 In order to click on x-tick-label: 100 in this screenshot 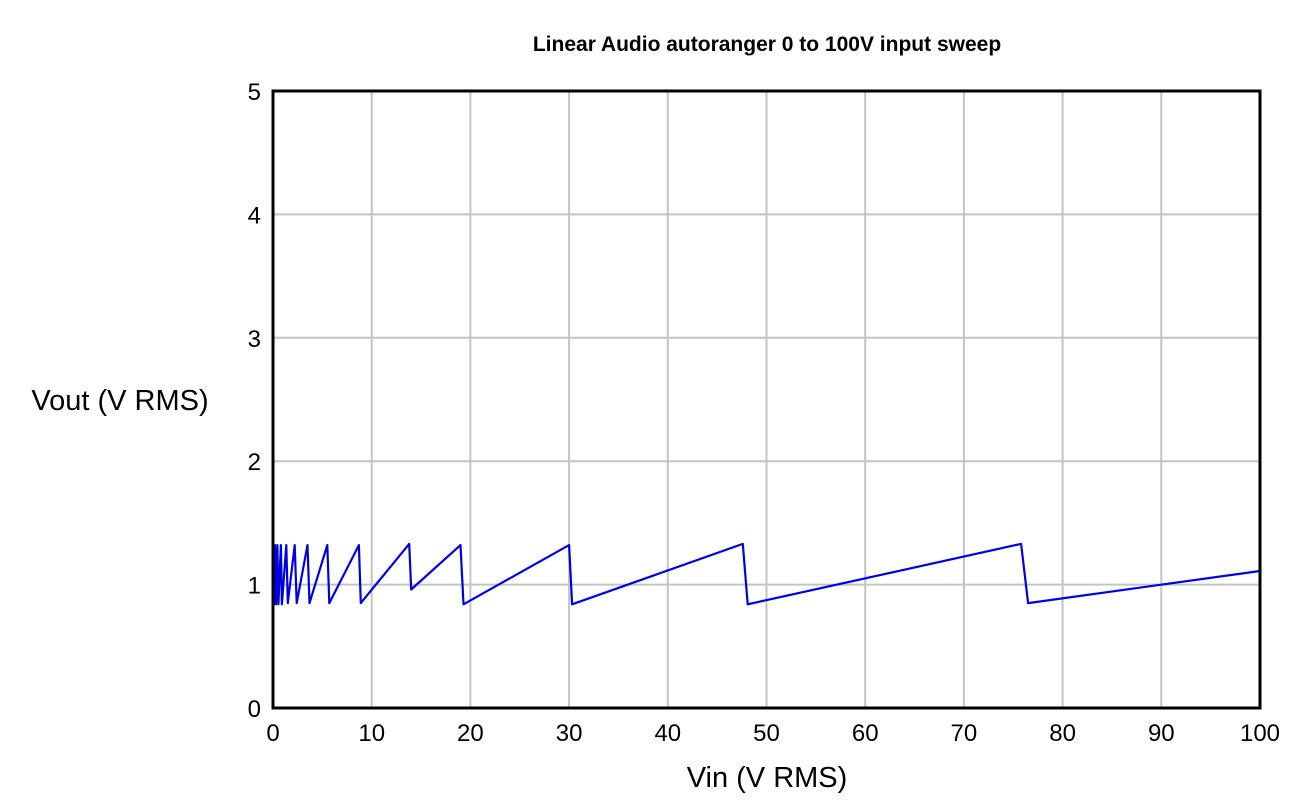, I will do `click(1260, 733)`.